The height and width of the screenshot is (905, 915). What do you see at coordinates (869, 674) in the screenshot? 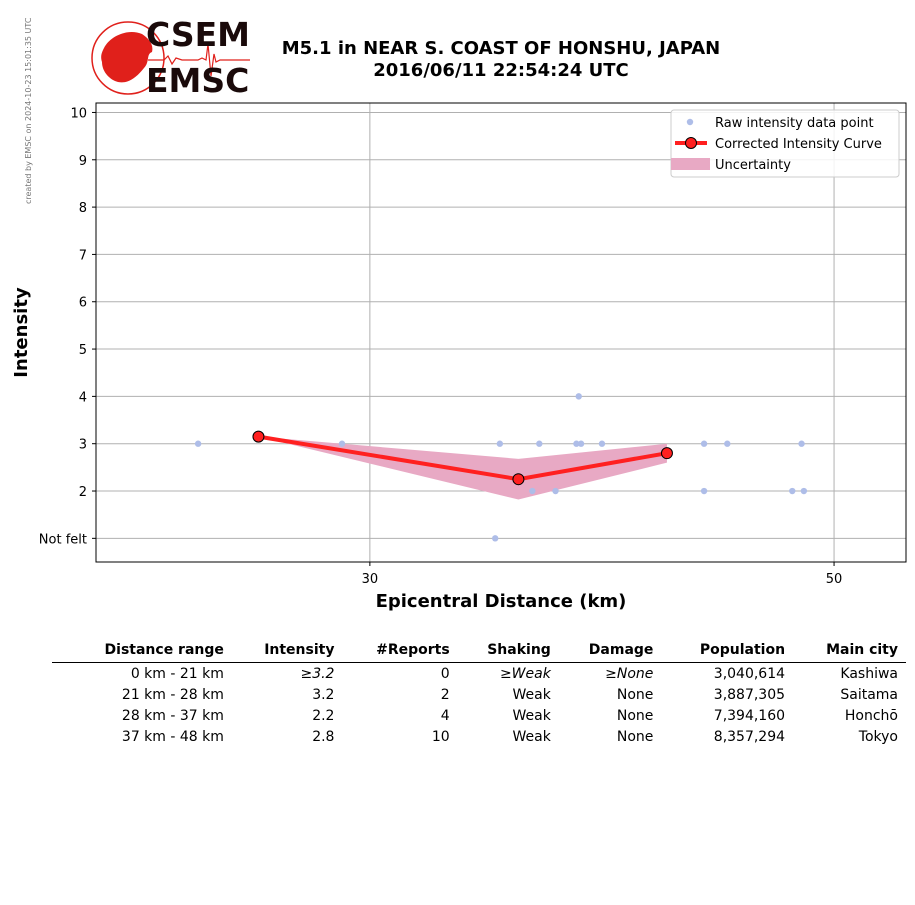
I see `table-cell: Kashiwa` at bounding box center [869, 674].